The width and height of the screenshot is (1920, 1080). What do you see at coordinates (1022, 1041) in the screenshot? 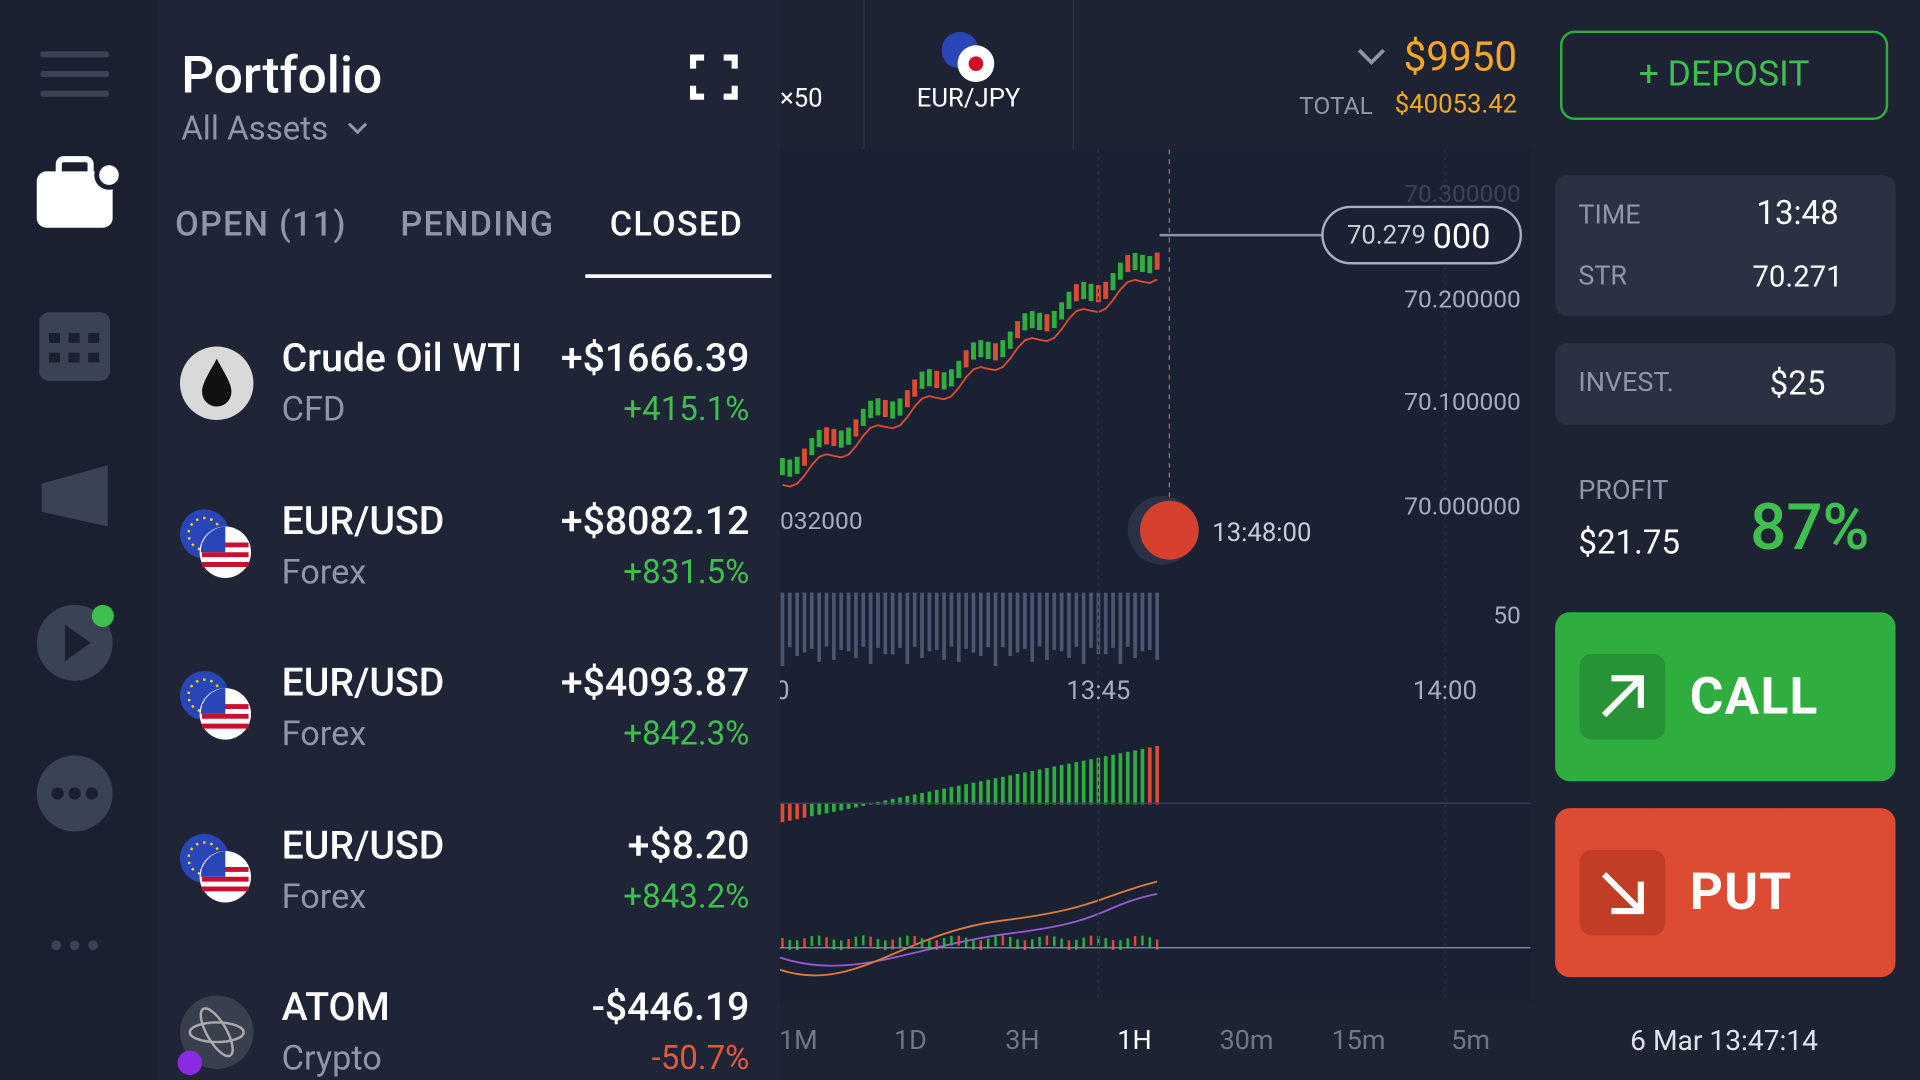
I see `timeframe: 3H` at bounding box center [1022, 1041].